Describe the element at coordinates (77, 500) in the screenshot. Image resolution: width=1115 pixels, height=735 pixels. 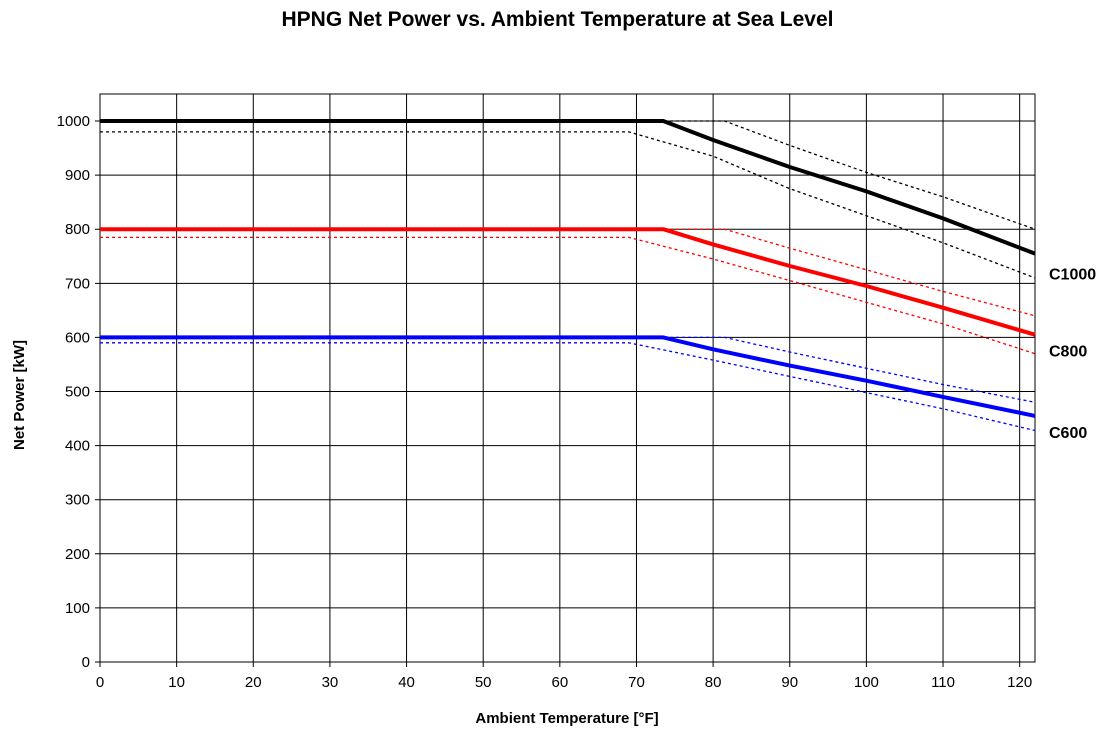
I see `y-tick-label: 300` at that location.